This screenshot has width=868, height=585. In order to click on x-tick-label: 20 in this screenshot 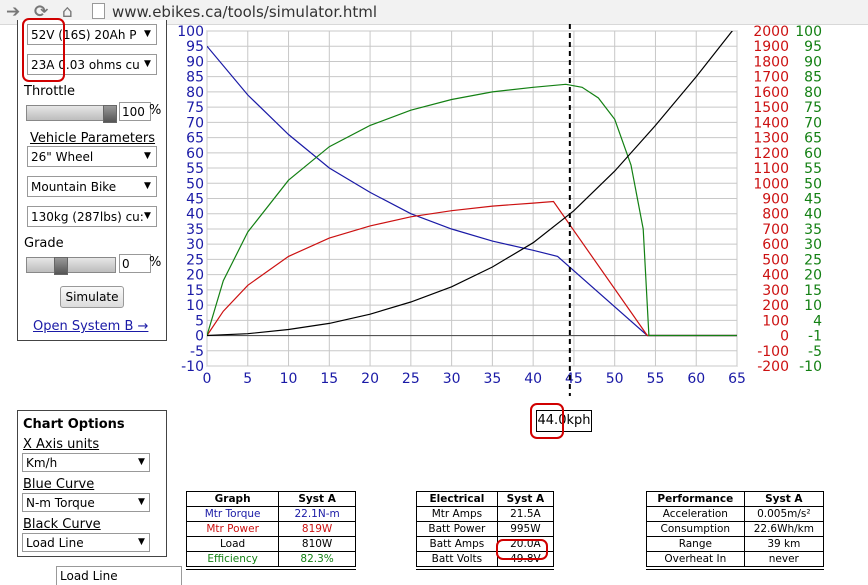, I will do `click(370, 379)`.